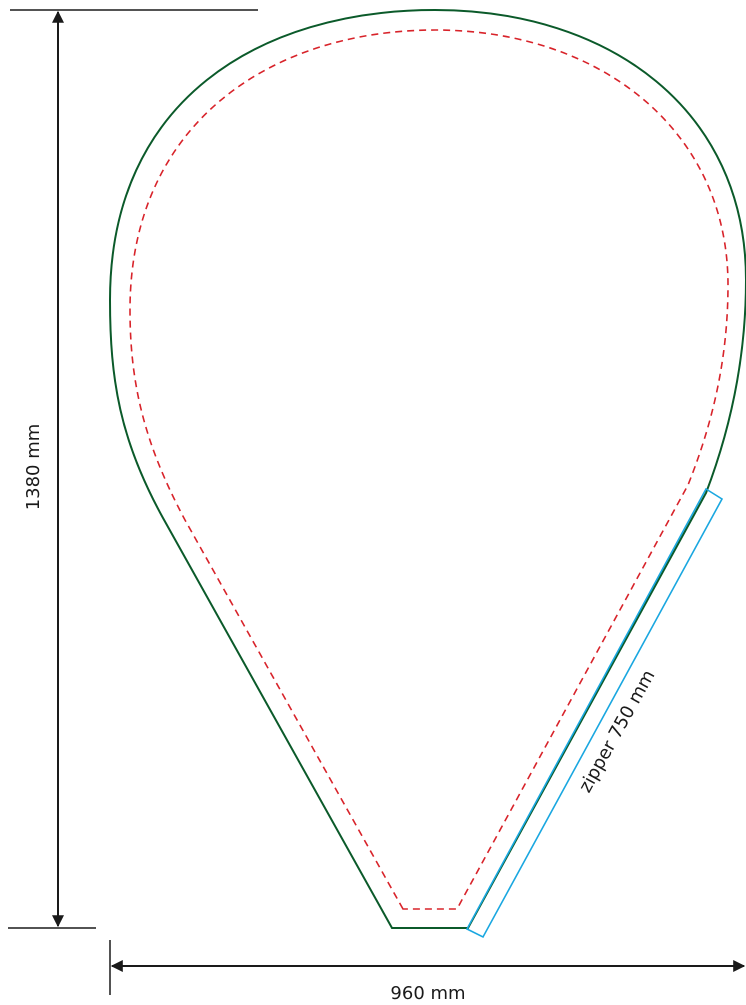 This screenshot has width=746, height=1005. Describe the element at coordinates (427, 993) in the screenshot. I see `width-label: 960 mm` at that location.